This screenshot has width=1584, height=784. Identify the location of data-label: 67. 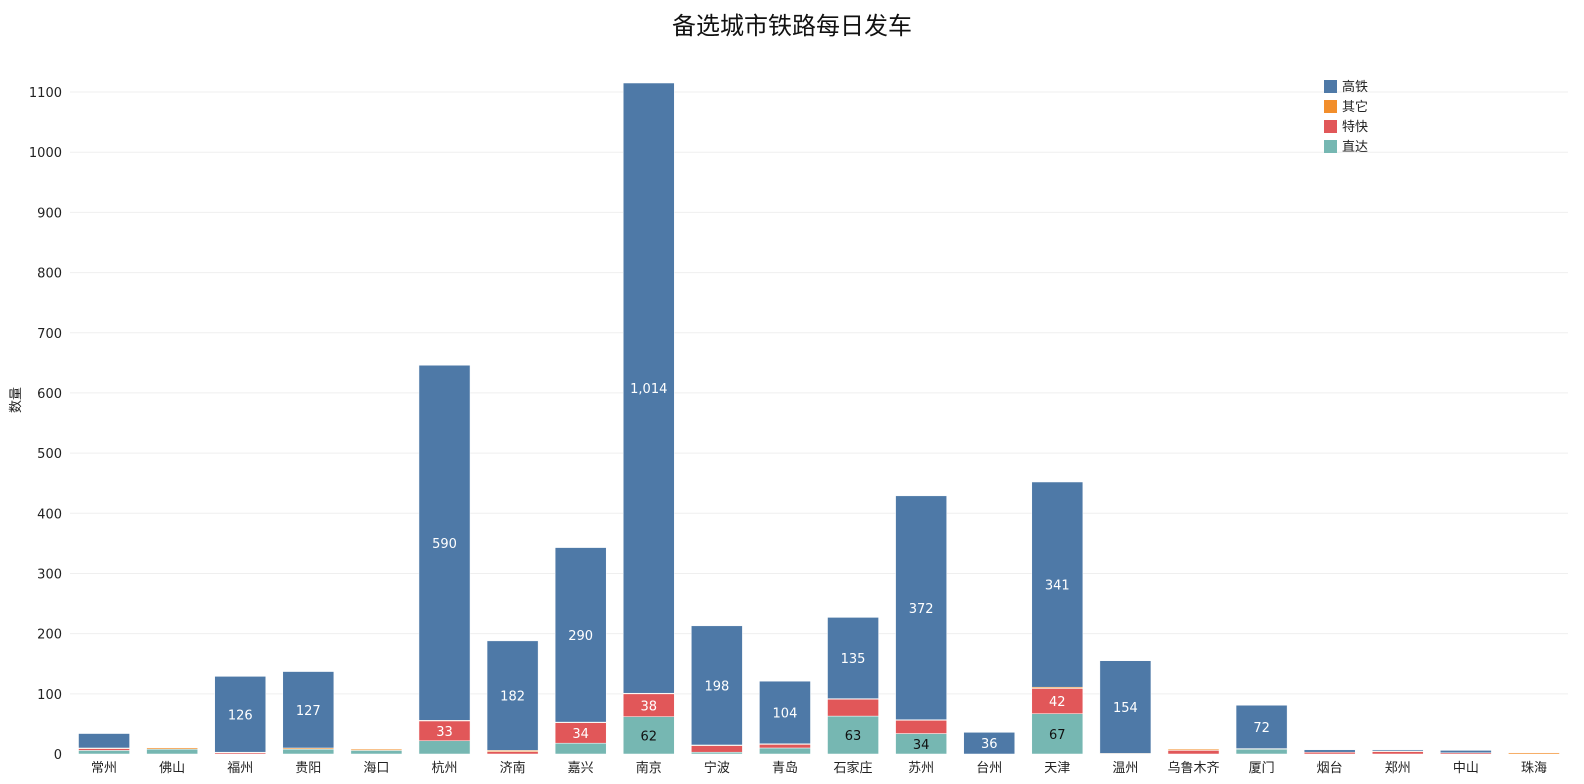
(1057, 735).